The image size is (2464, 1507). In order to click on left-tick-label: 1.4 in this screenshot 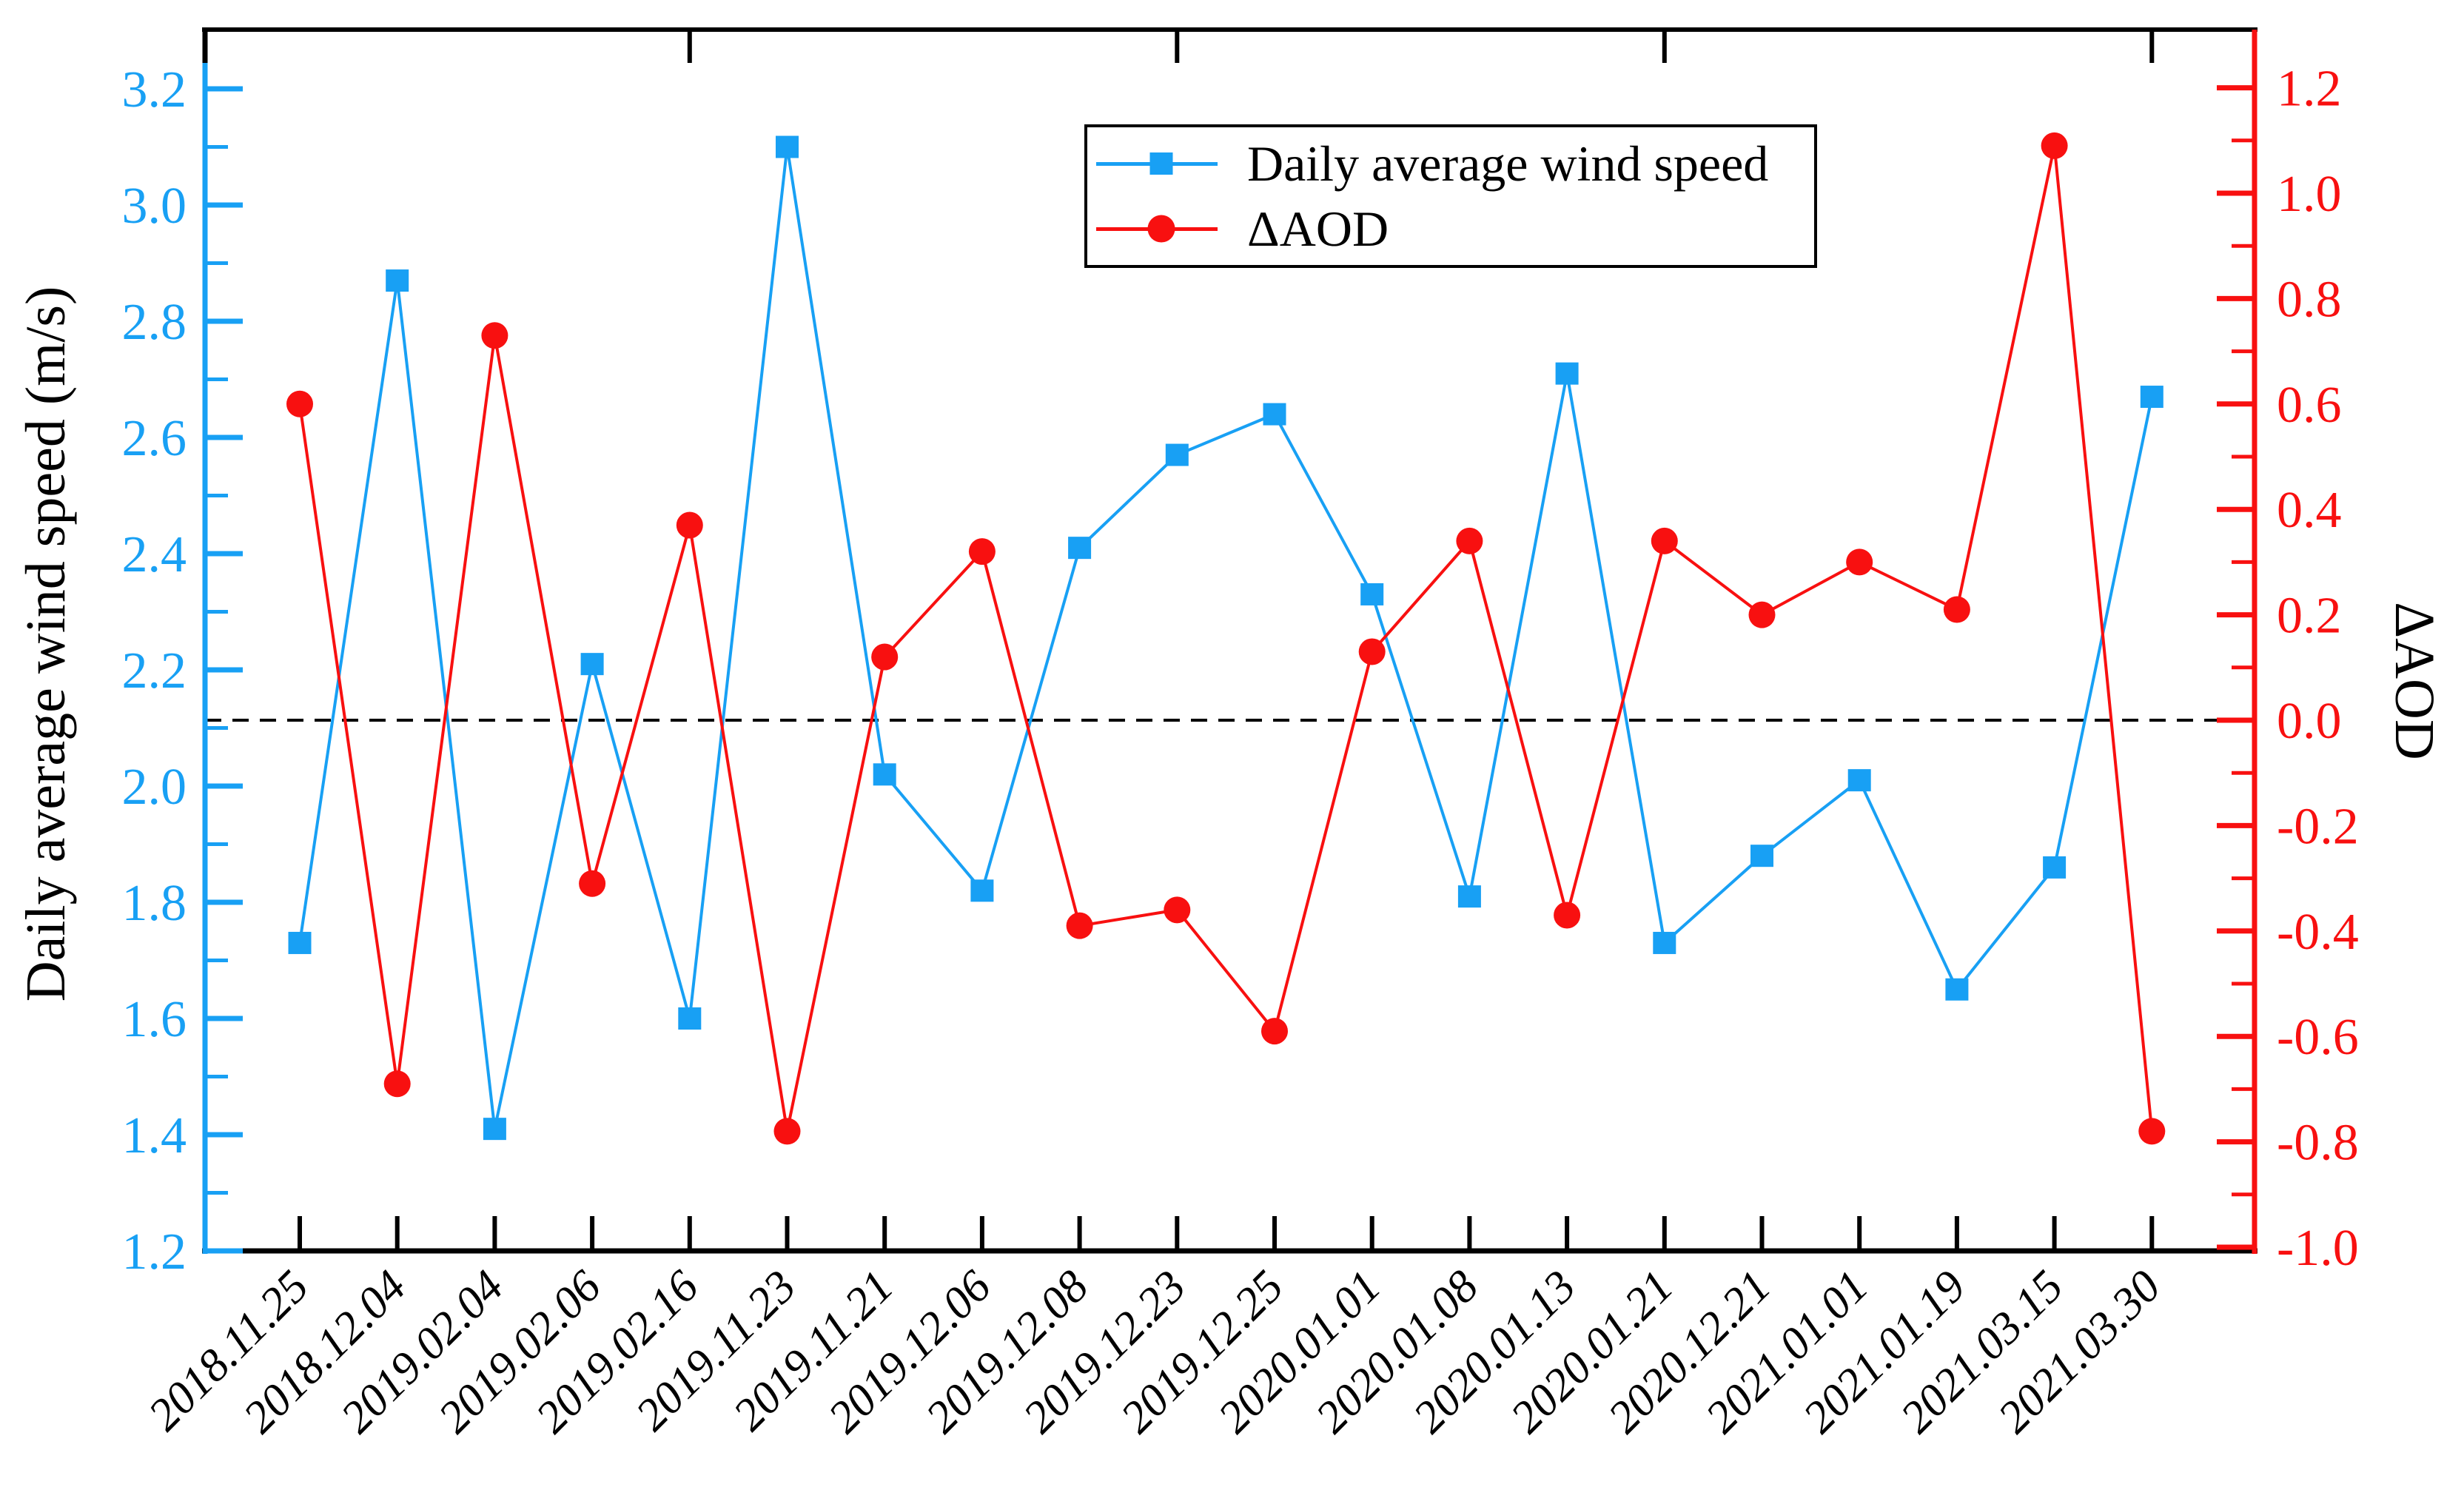, I will do `click(154, 1135)`.